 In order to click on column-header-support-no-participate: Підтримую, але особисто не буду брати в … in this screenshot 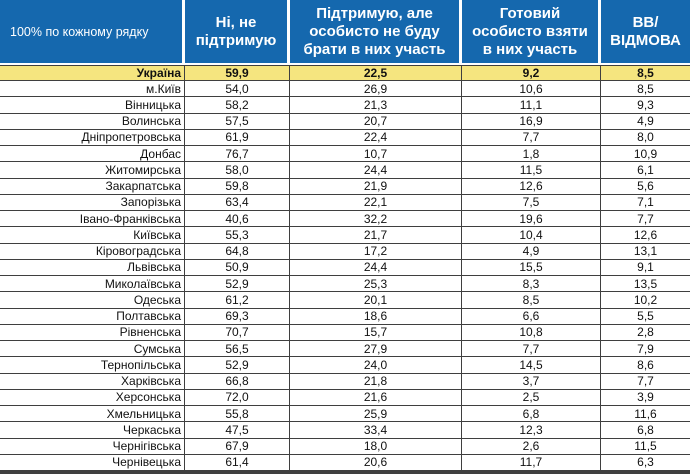, I will do `click(376, 31)`.